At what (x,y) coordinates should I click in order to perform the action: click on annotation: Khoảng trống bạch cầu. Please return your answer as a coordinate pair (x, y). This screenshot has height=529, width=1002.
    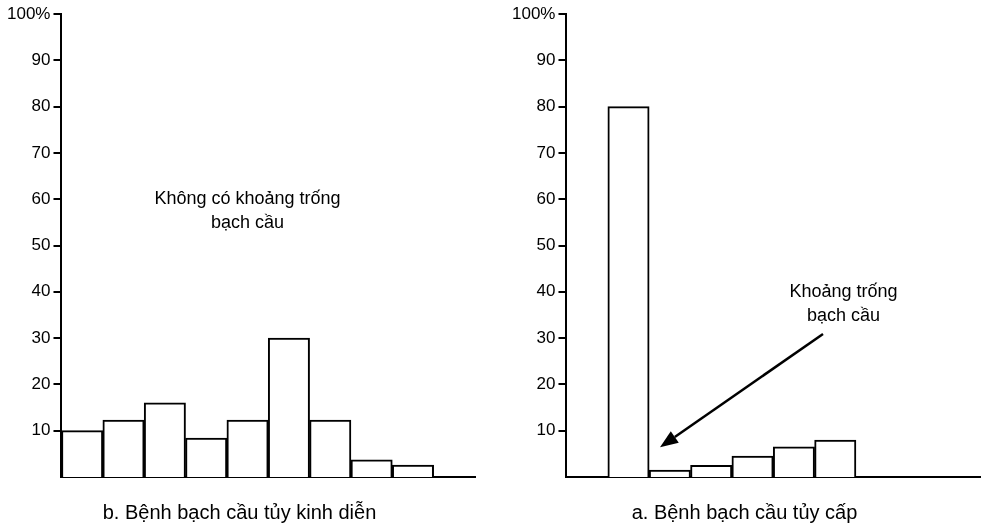
    Looking at the image, I should click on (843, 302).